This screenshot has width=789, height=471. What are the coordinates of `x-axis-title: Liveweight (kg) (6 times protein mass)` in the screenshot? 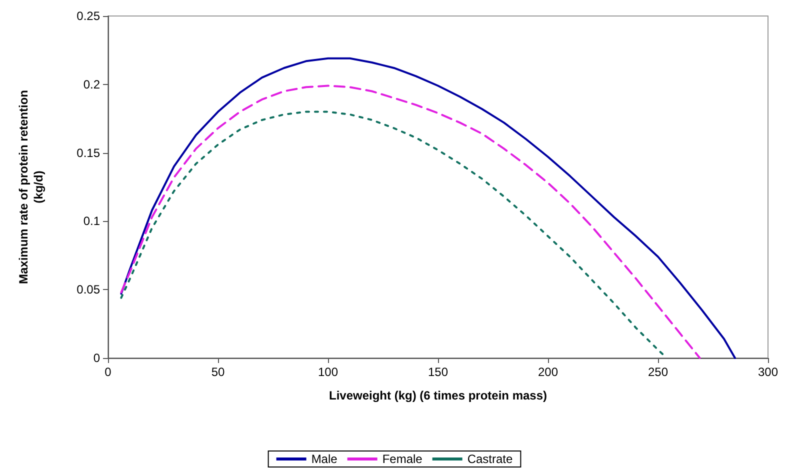 It's located at (438, 395).